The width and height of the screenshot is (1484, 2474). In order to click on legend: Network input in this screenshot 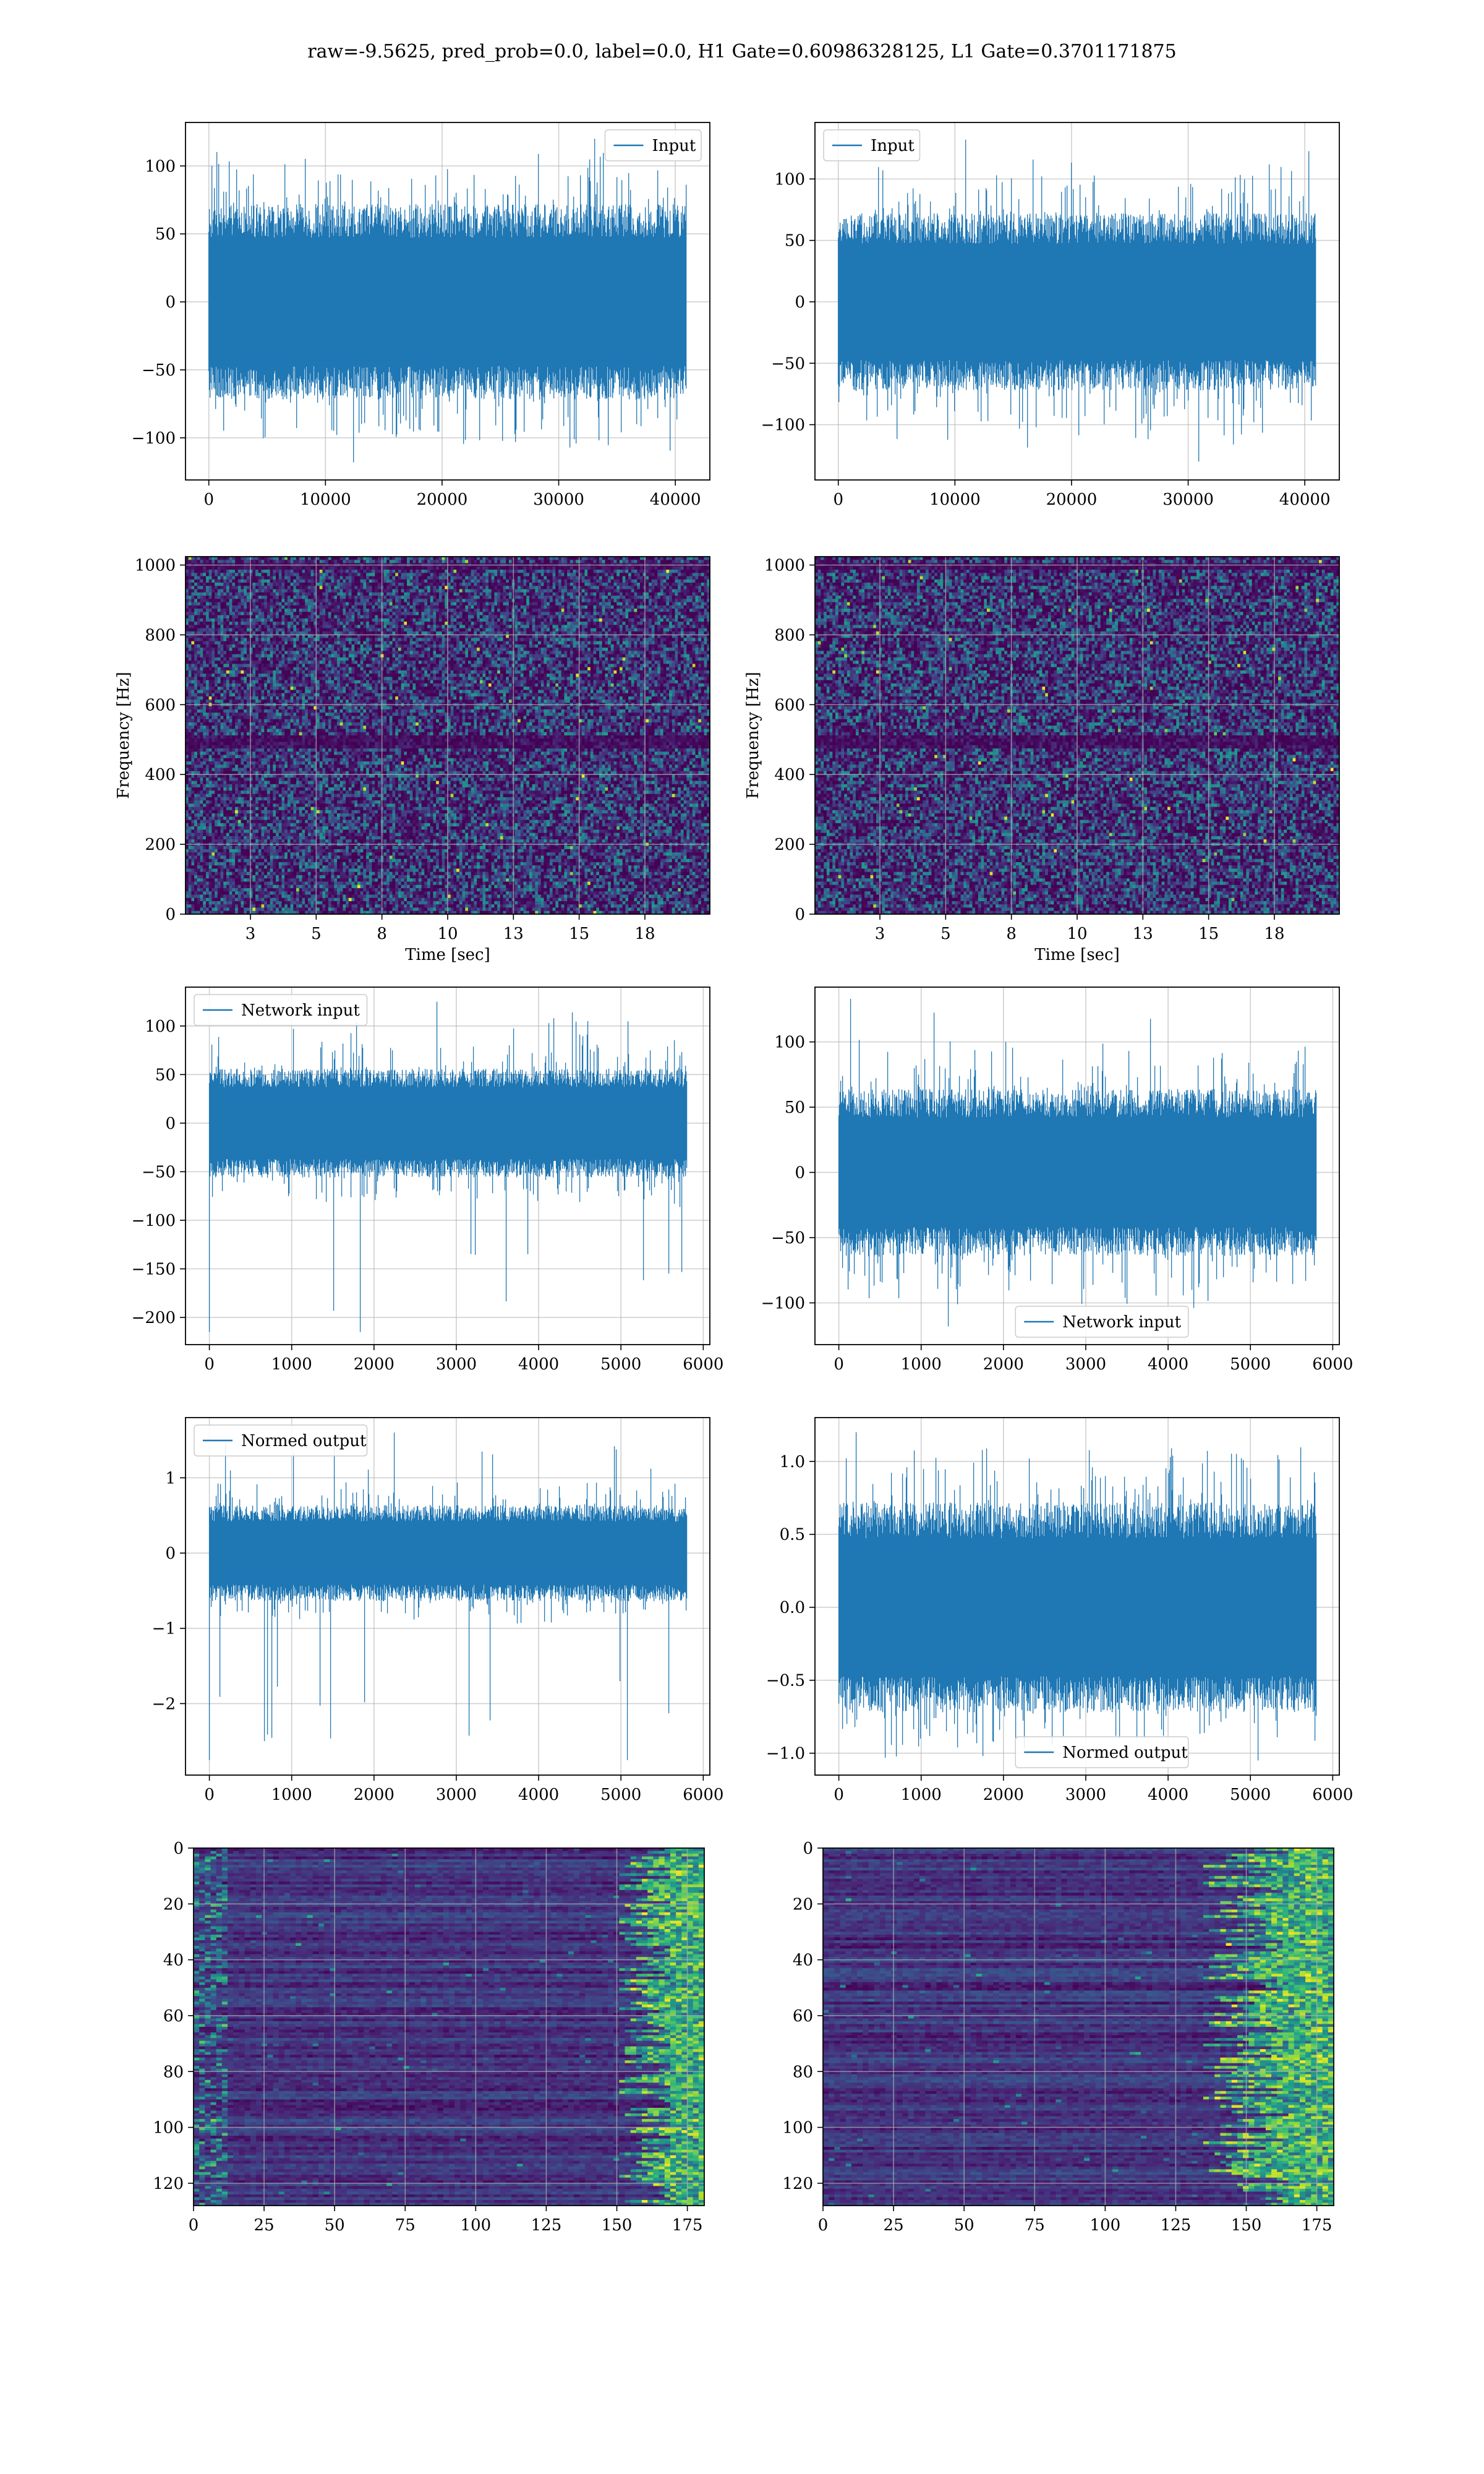, I will do `click(1101, 1321)`.